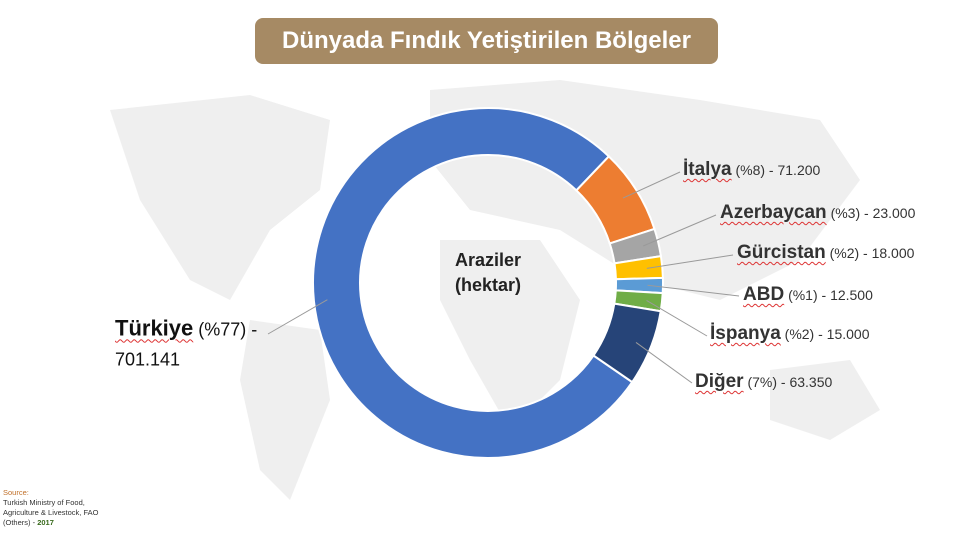 Image resolution: width=979 pixels, height=547 pixels. Describe the element at coordinates (154, 328) in the screenshot. I see `category-label: Türkiye` at that location.